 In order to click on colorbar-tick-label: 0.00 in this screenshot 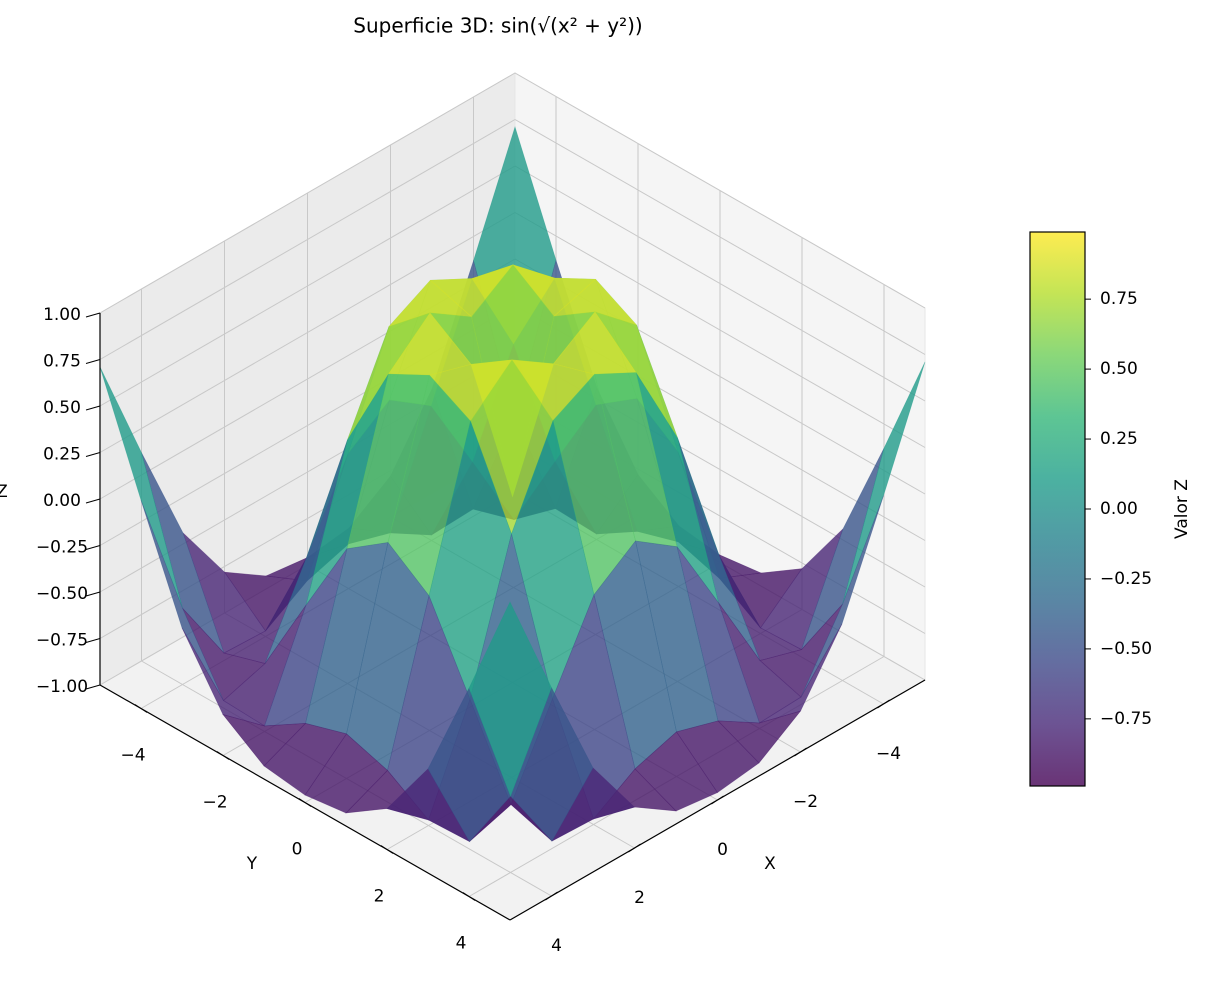, I will do `click(1119, 509)`.